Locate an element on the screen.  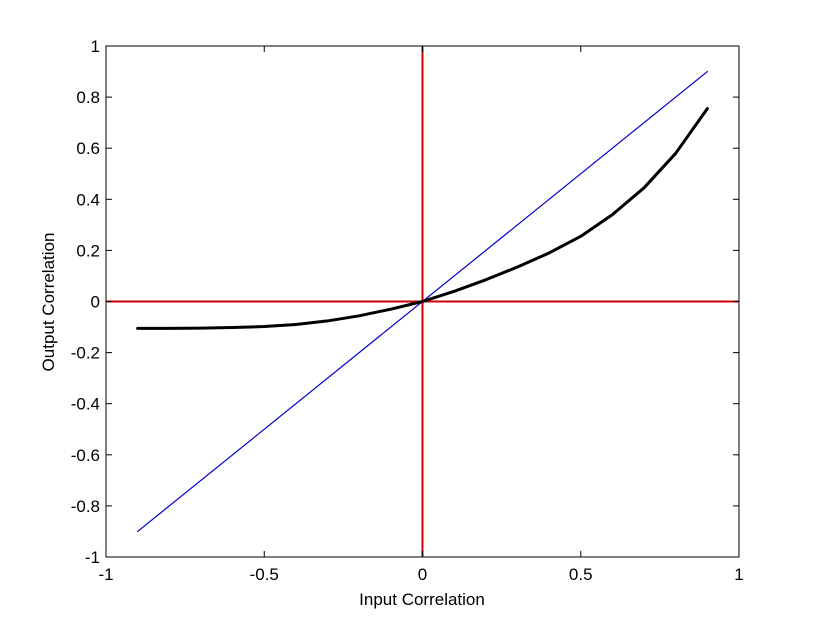
y-tick-label: -1 is located at coordinates (92, 557).